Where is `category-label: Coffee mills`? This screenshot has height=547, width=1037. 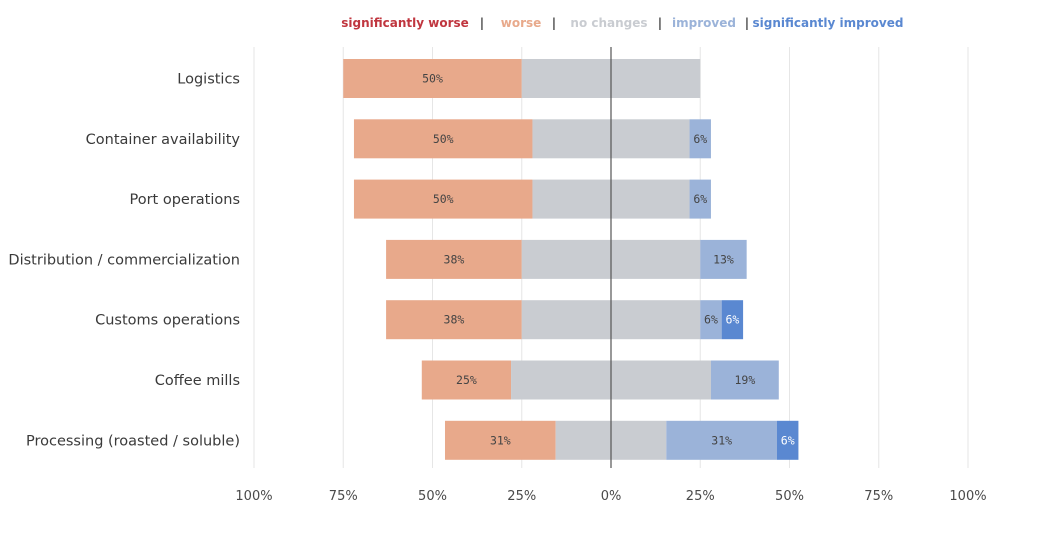 category-label: Coffee mills is located at coordinates (197, 381).